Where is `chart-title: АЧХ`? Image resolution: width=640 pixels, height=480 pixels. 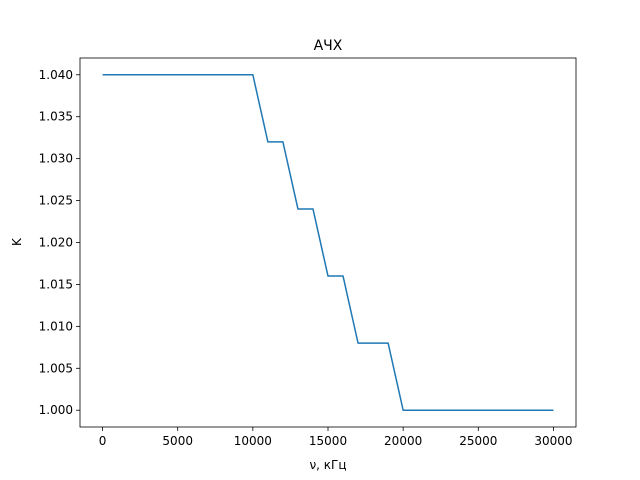 chart-title: АЧХ is located at coordinates (328, 46).